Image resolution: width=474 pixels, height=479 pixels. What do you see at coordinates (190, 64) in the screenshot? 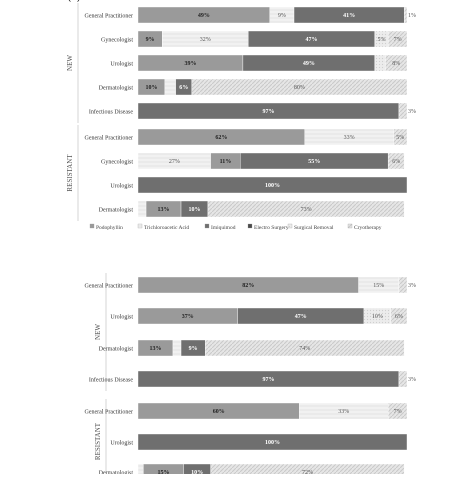
I see `data-label: 39%` at bounding box center [190, 64].